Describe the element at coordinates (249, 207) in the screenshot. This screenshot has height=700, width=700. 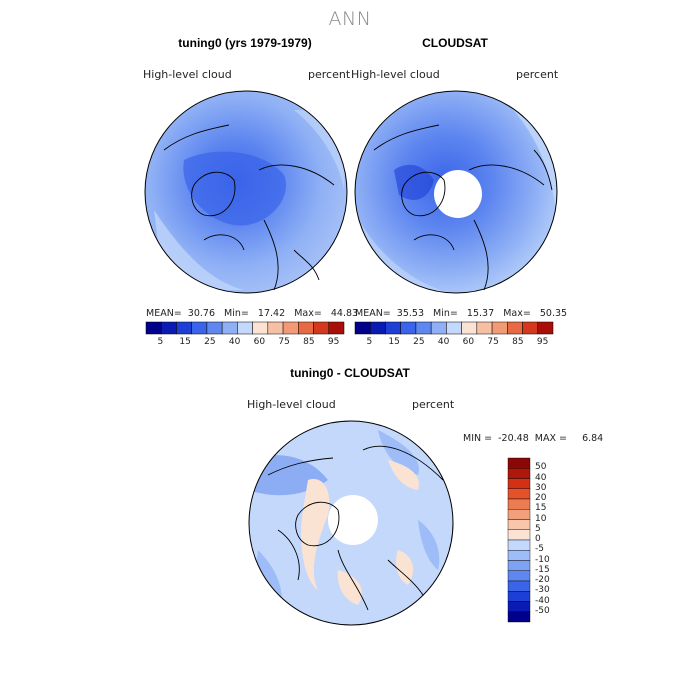
I see `panel-1-coastlines` at that location.